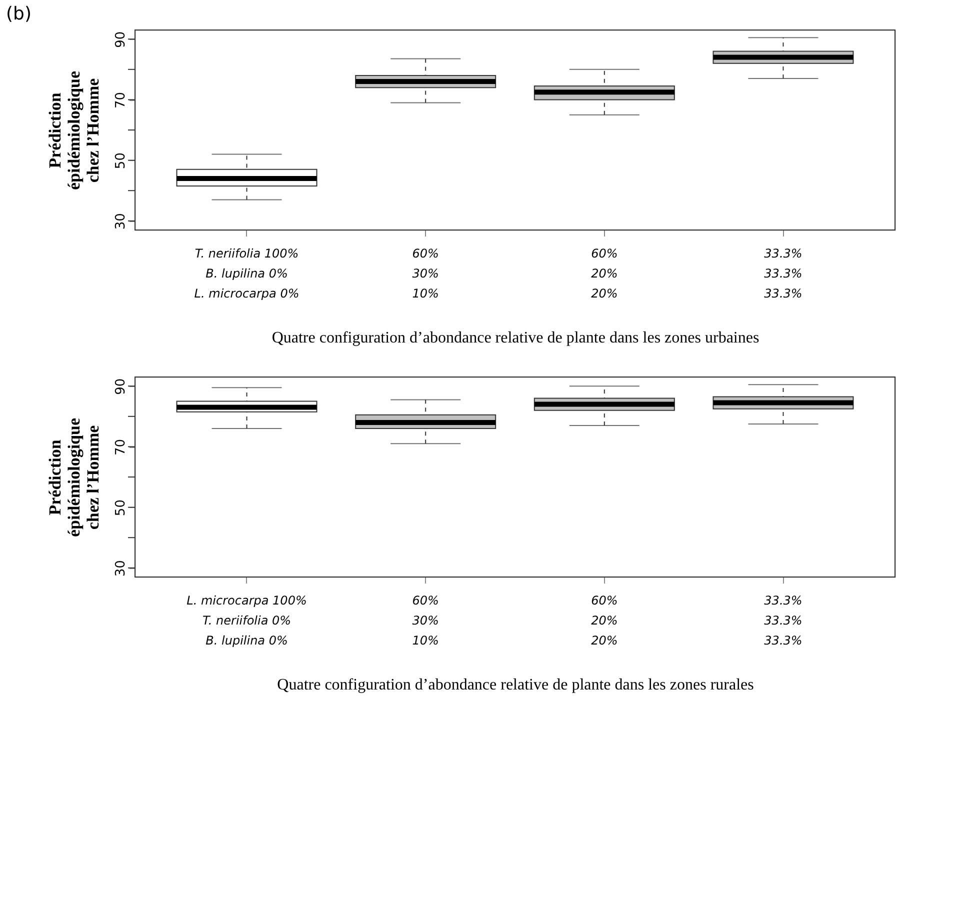 This screenshot has width=963, height=910. I want to click on x-axis-title: Quatre configuration d’abondance relative de plante dans les zones urbaines, so click(516, 338).